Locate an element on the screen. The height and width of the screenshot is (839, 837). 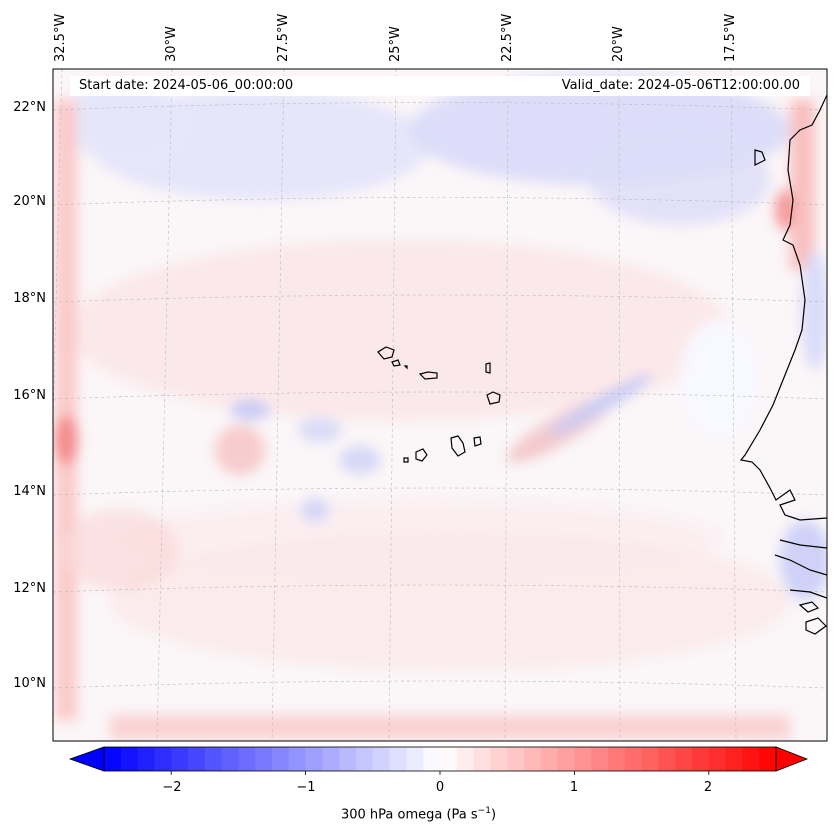
colorbar-label: 300 hPa omega (Pa s−1) is located at coordinates (418, 814).